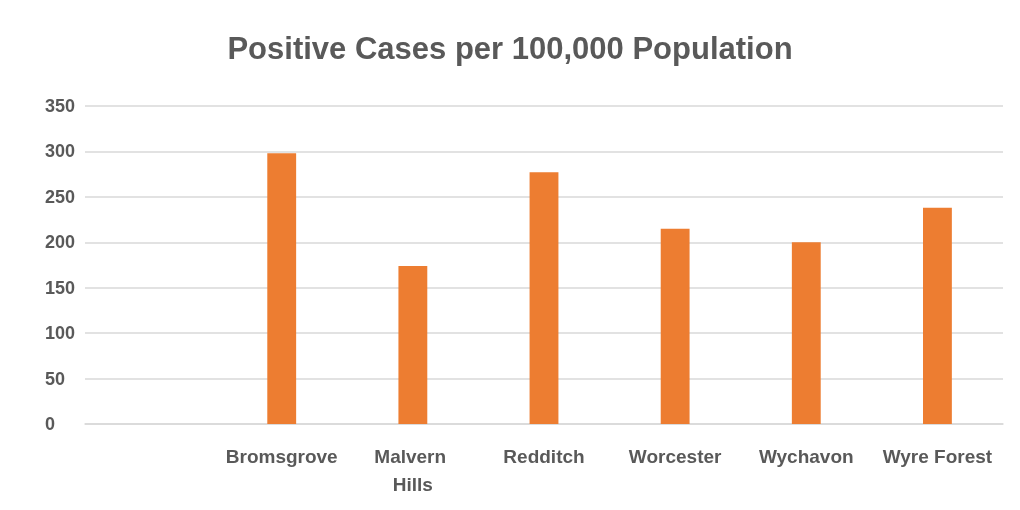 This screenshot has height=510, width=1020. I want to click on y-tick-label: 100, so click(60, 333).